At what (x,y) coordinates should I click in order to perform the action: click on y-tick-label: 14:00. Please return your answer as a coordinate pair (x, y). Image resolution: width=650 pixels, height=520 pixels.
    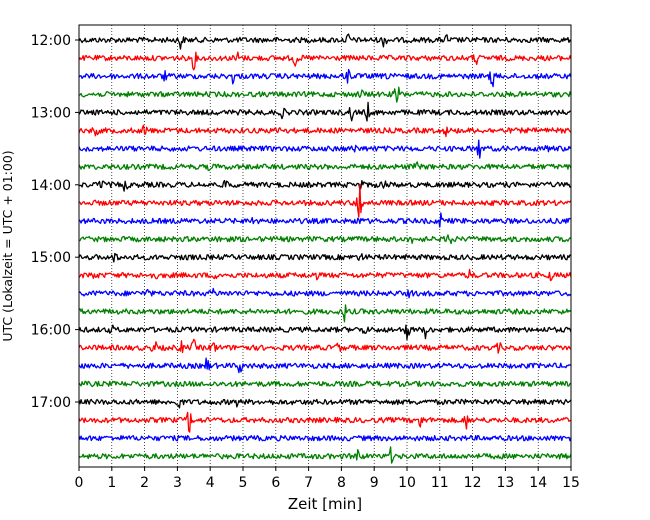
    Looking at the image, I should click on (51, 186).